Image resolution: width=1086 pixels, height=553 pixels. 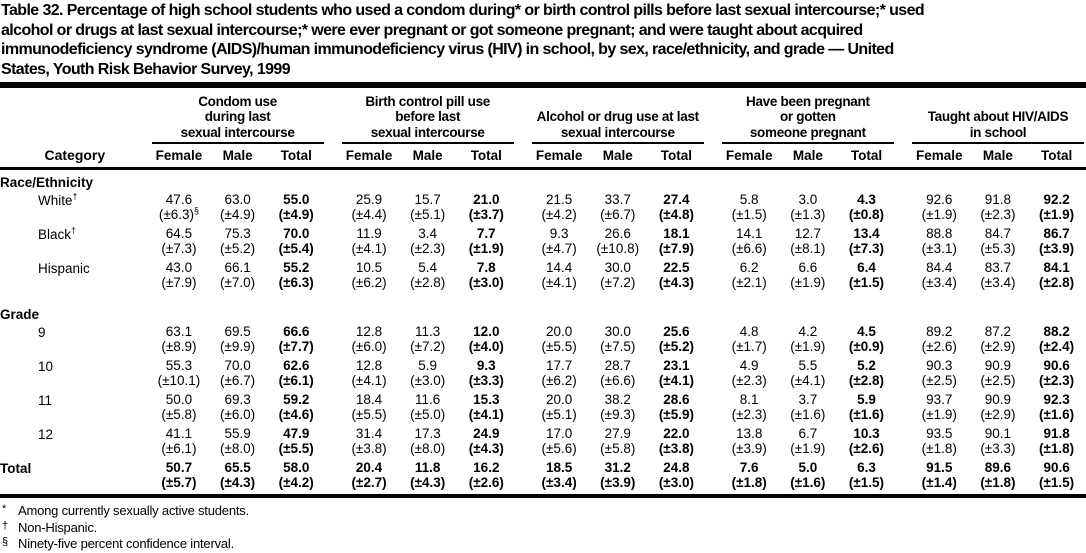 What do you see at coordinates (1056, 277) in the screenshot?
I see `data-cell: 84.1 (±2.8)` at bounding box center [1056, 277].